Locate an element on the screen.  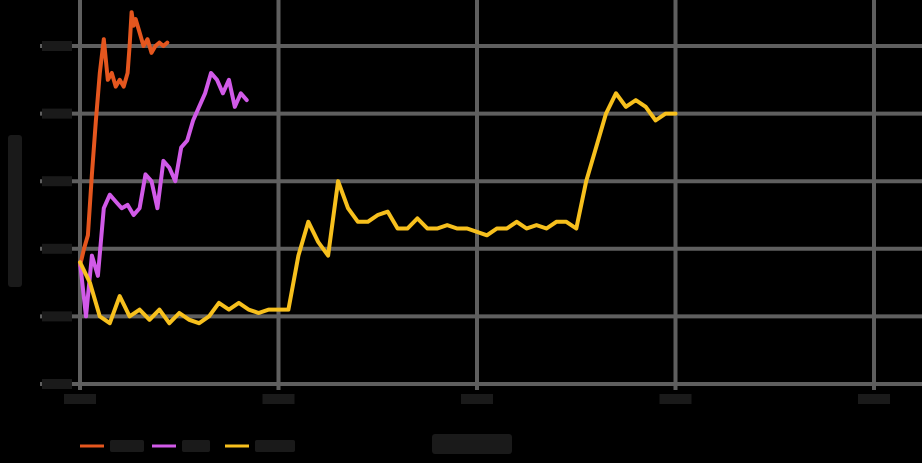
y-axis-label-block is located at coordinates (15, 211).